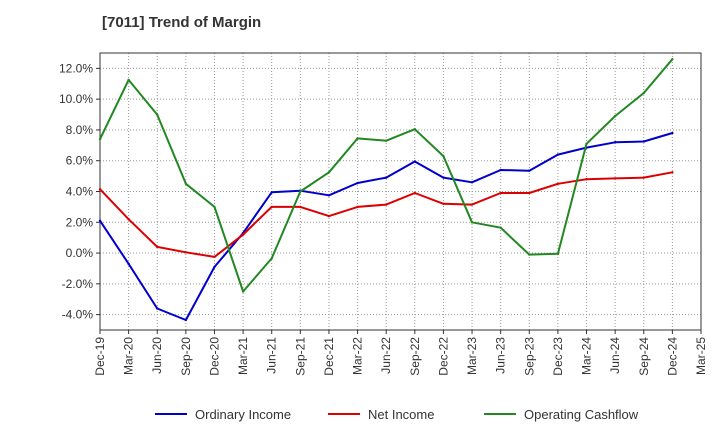 The height and width of the screenshot is (440, 720). I want to click on chart-title: [7011] Trend of Margin, so click(182, 22).